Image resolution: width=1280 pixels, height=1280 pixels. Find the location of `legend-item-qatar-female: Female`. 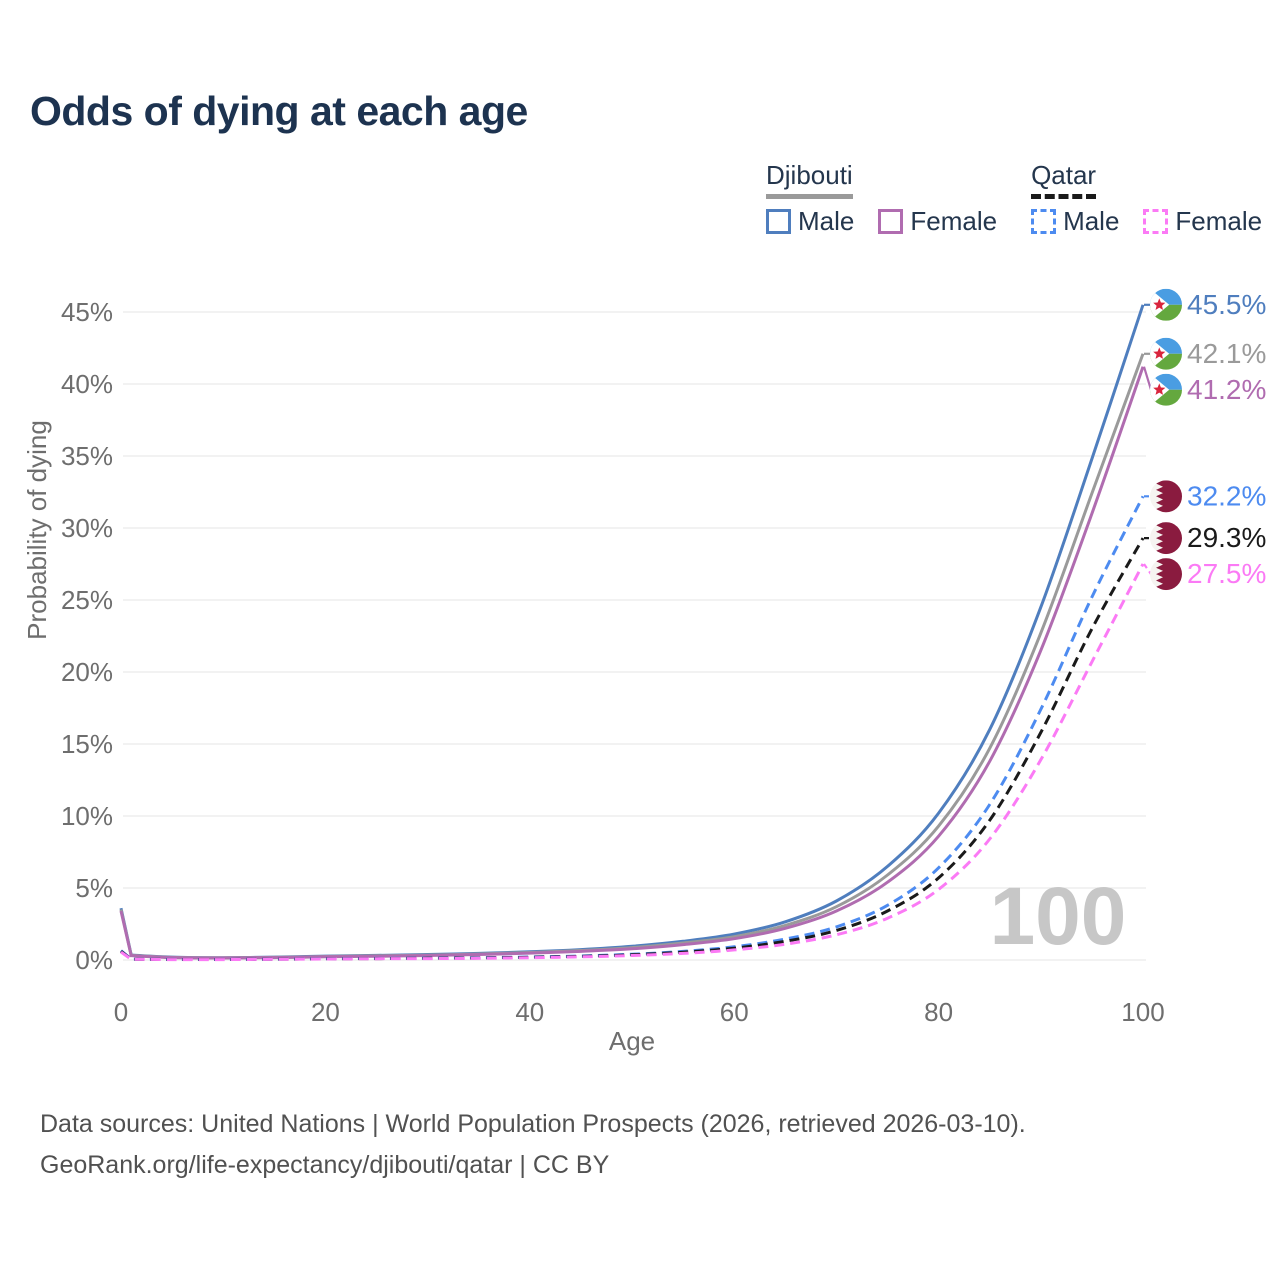

legend-item-qatar-female: Female is located at coordinates (1202, 221).